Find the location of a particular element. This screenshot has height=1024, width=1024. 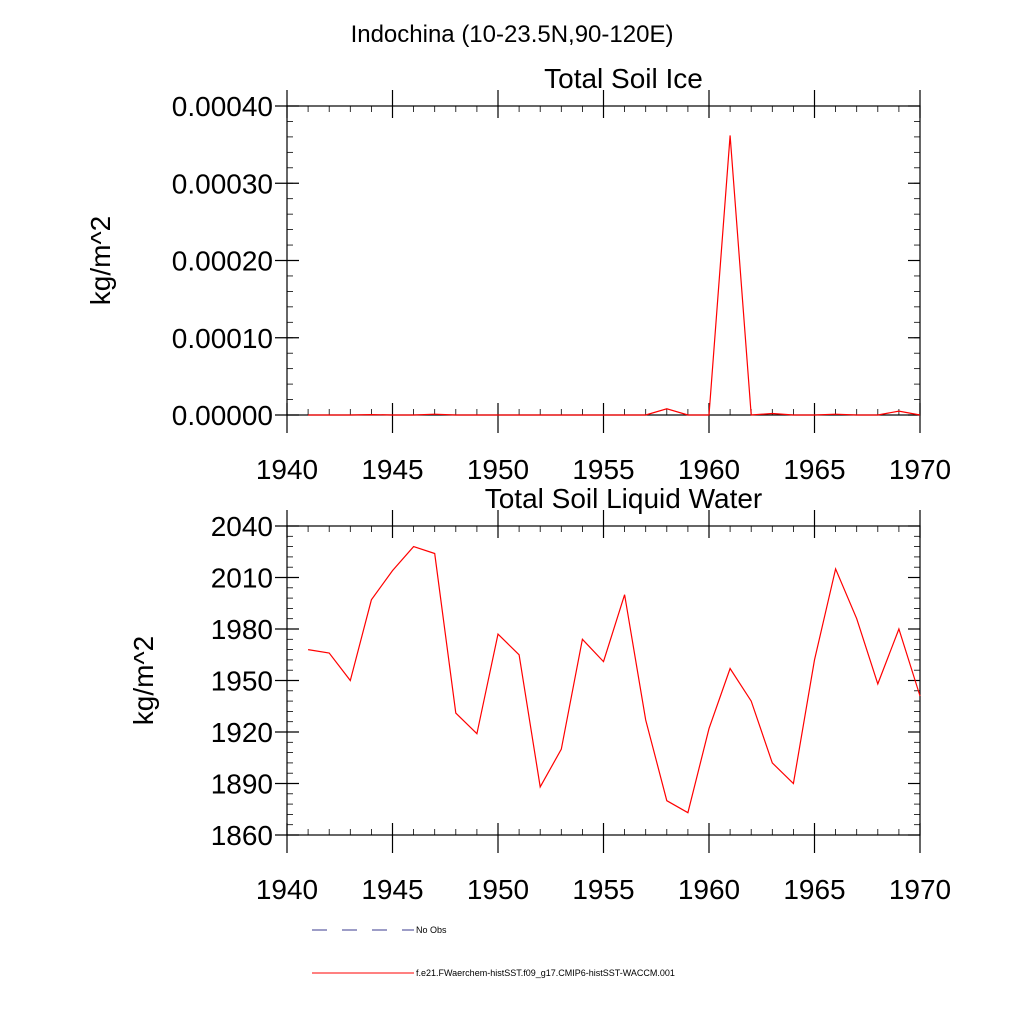

chart-title: Total Soil Ice is located at coordinates (623, 78).